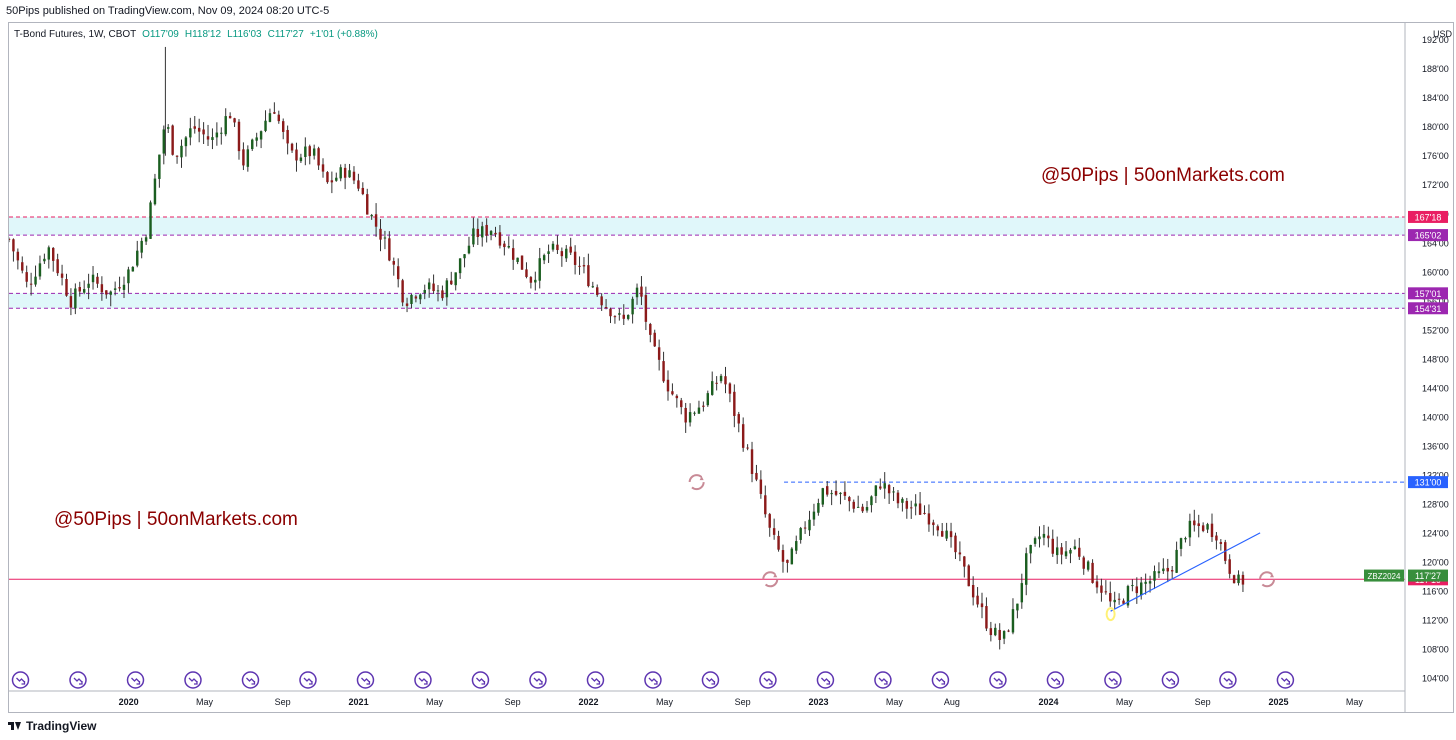 The height and width of the screenshot is (740, 1456). Describe the element at coordinates (129, 702) in the screenshot. I see `time-tick-label: 2020` at that location.